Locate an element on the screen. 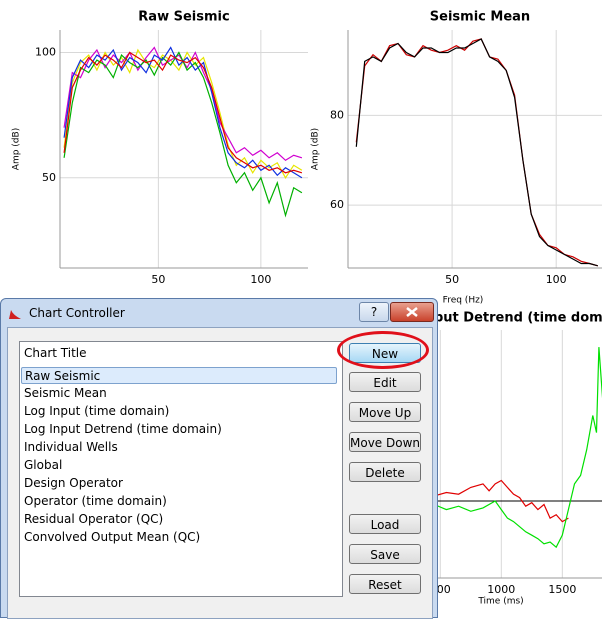  button: Move Down is located at coordinates (385, 442).